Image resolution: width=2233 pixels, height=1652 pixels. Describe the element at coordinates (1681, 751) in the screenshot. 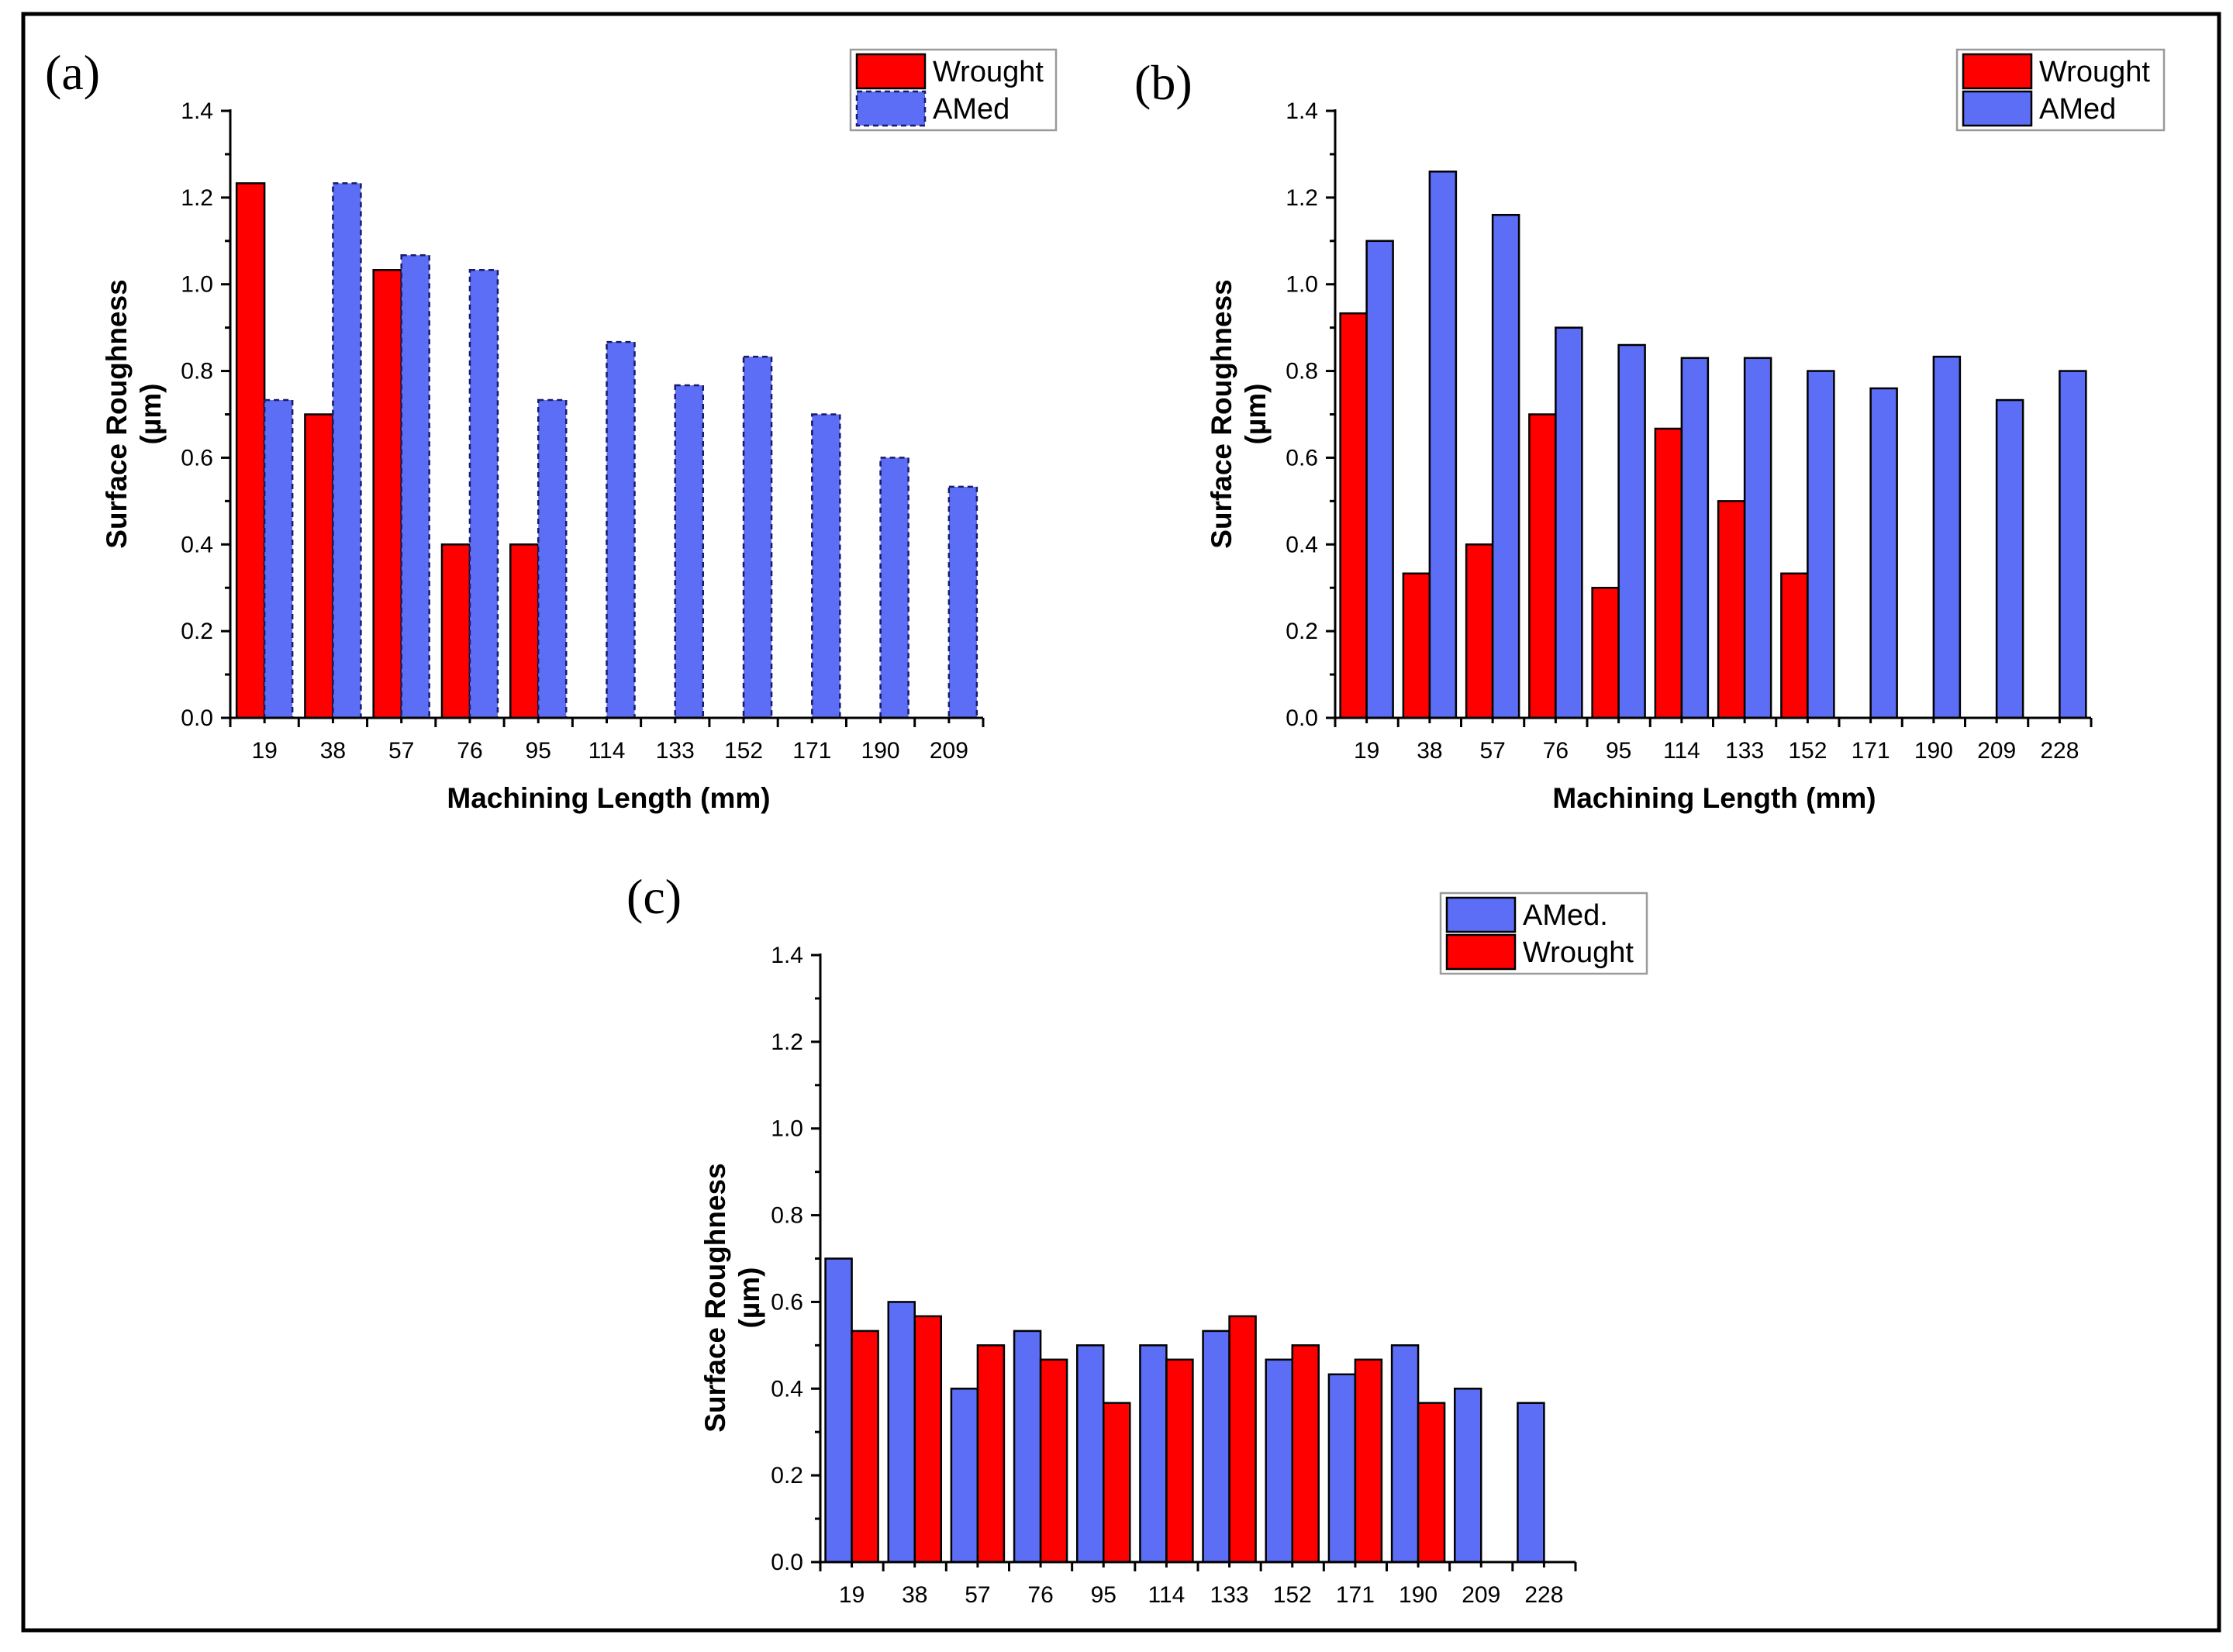

I see `x-tick-label: 114` at that location.